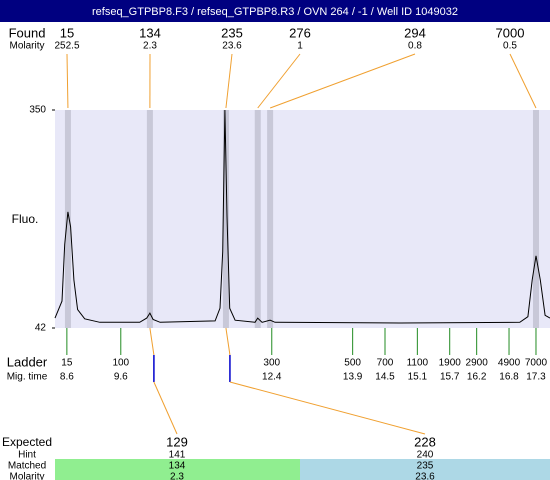 The width and height of the screenshot is (550, 480). Describe the element at coordinates (177, 455) in the screenshot. I see `hint-size: 141` at that location.